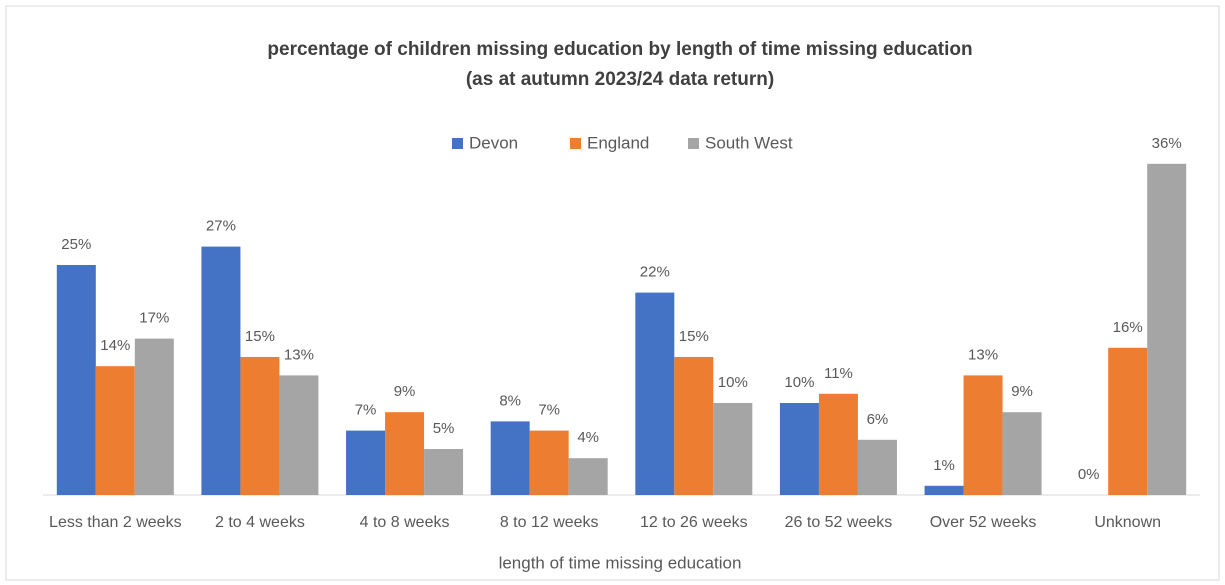 The height and width of the screenshot is (585, 1225). What do you see at coordinates (620, 562) in the screenshot?
I see `x-axis-title: length of time missing education` at bounding box center [620, 562].